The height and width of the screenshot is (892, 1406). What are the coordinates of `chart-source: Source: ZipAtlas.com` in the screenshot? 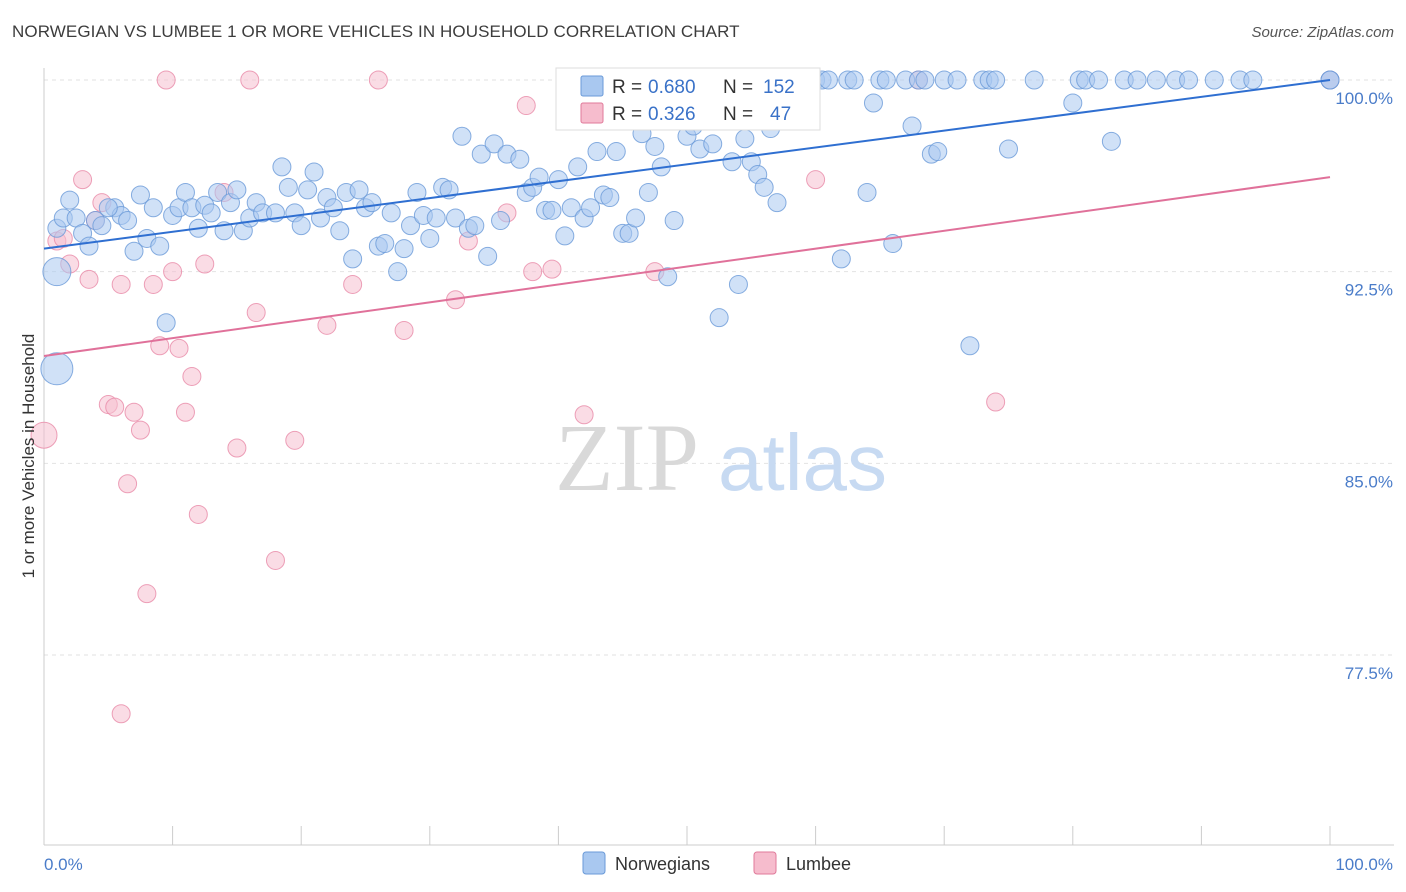 It's located at (1322, 32).